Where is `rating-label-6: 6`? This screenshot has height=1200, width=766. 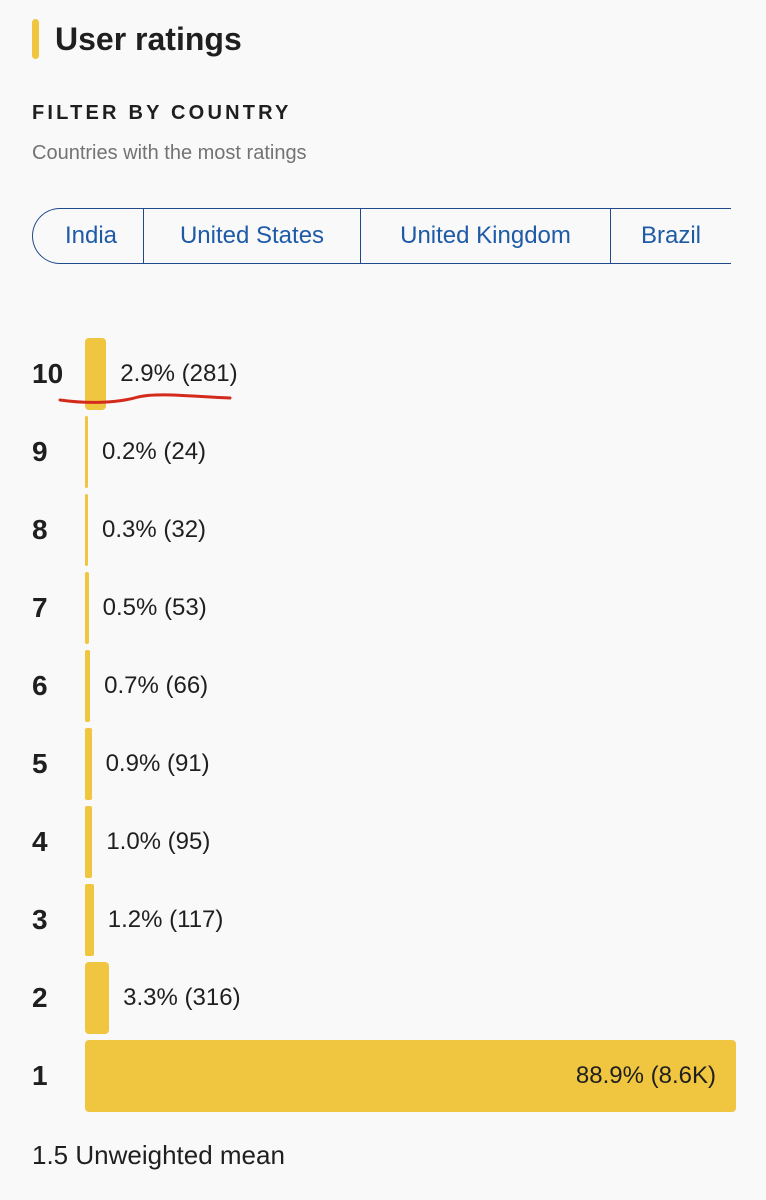 rating-label-6: 6 is located at coordinates (40, 685).